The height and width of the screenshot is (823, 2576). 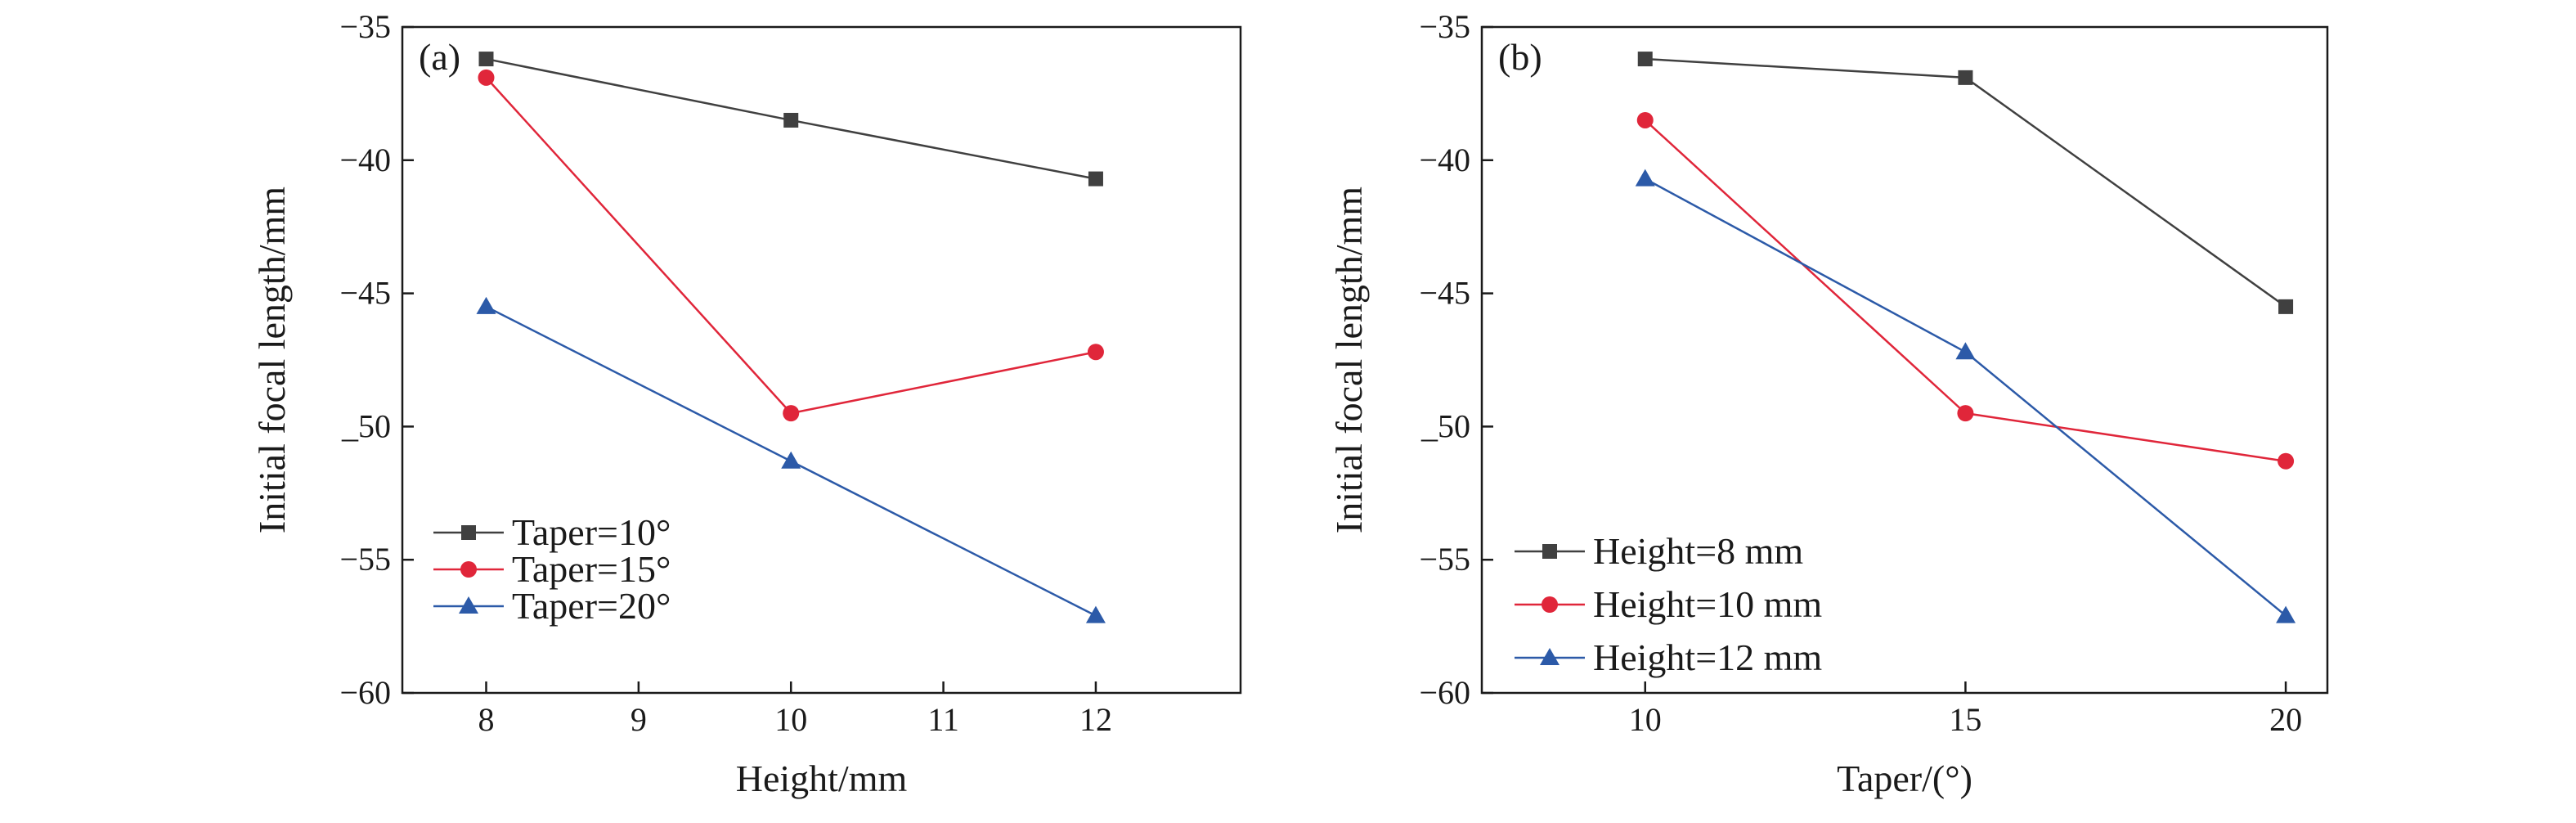 I want to click on x-tick-label: 15, so click(x=1965, y=719).